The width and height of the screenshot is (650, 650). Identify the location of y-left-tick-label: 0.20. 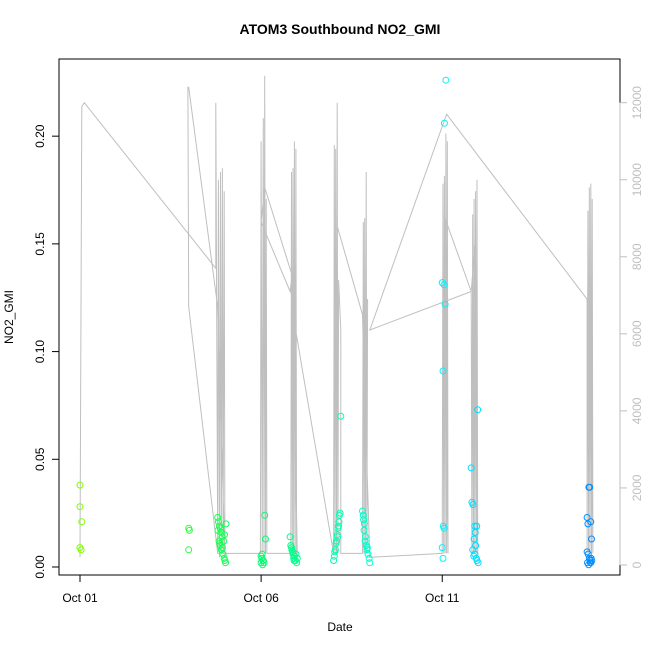
(40, 136).